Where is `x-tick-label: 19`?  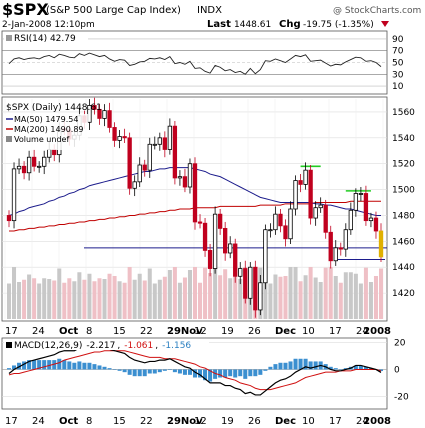 x-tick-label: 19 is located at coordinates (227, 331).